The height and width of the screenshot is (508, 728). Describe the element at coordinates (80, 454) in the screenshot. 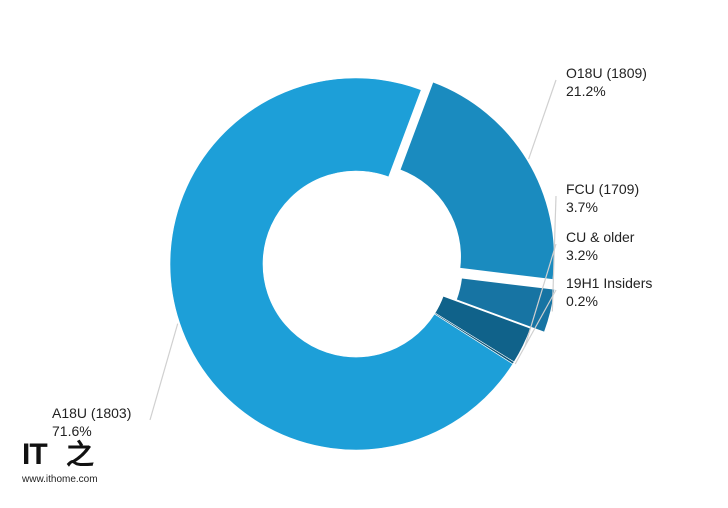

I see `ithome-logo-mark: 之` at that location.